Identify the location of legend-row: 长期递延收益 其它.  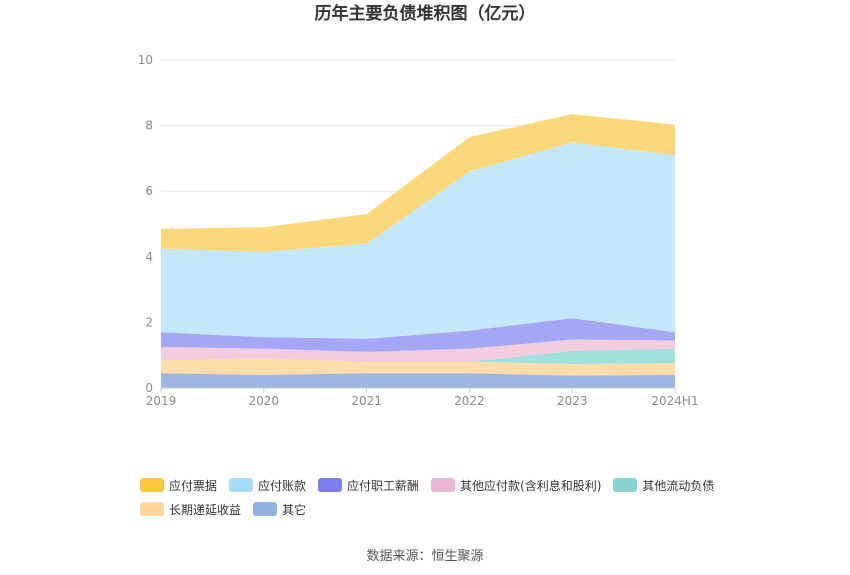
(460, 509).